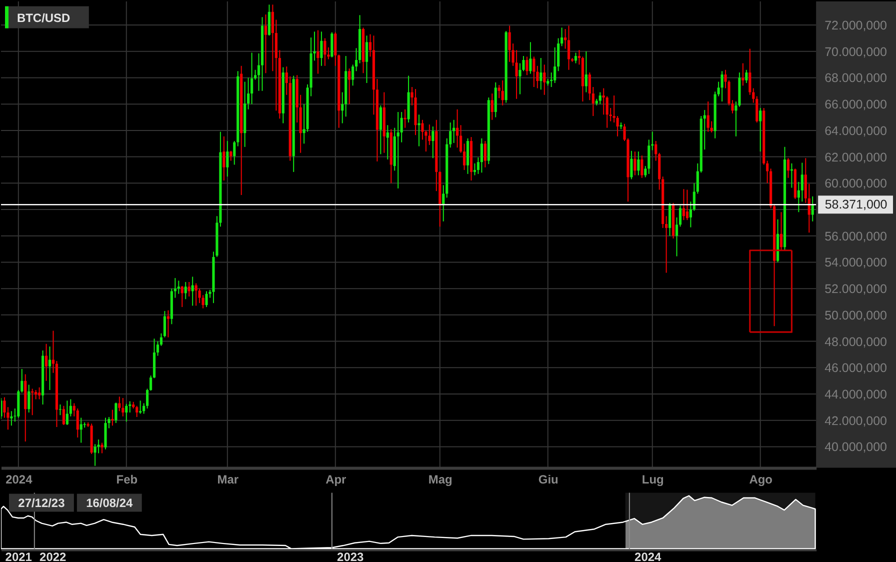  I want to click on x-tick-label: Lug, so click(653, 479).